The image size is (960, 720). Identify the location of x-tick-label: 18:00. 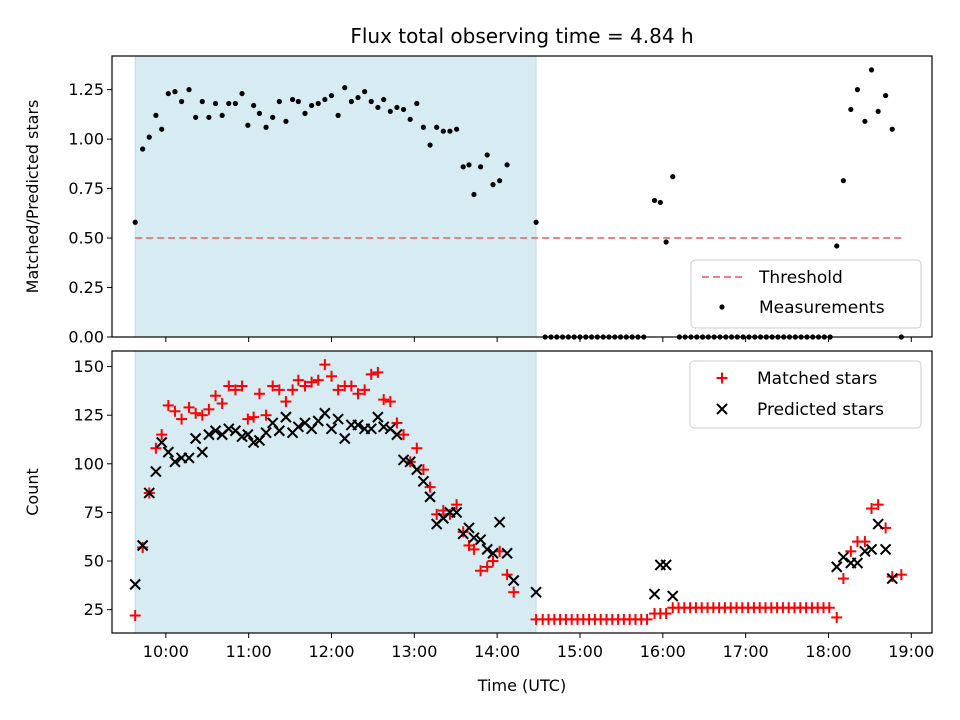
(828, 651).